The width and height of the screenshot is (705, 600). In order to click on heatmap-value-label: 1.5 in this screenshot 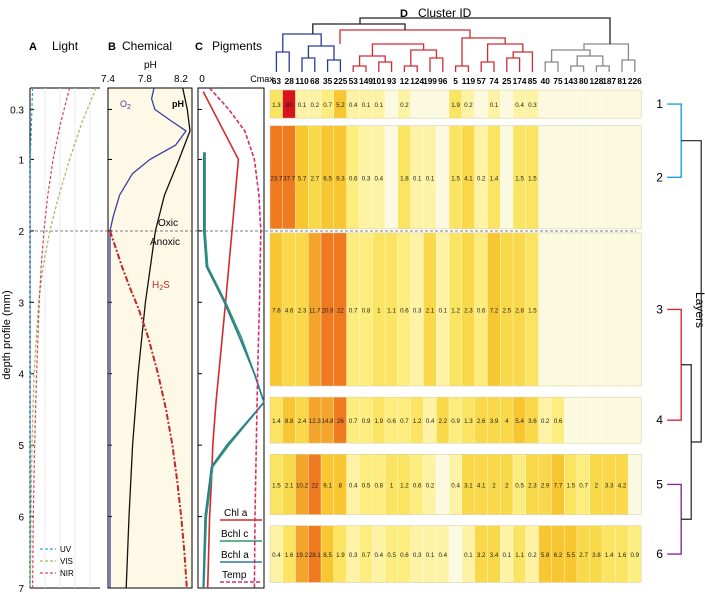, I will do `click(532, 310)`.